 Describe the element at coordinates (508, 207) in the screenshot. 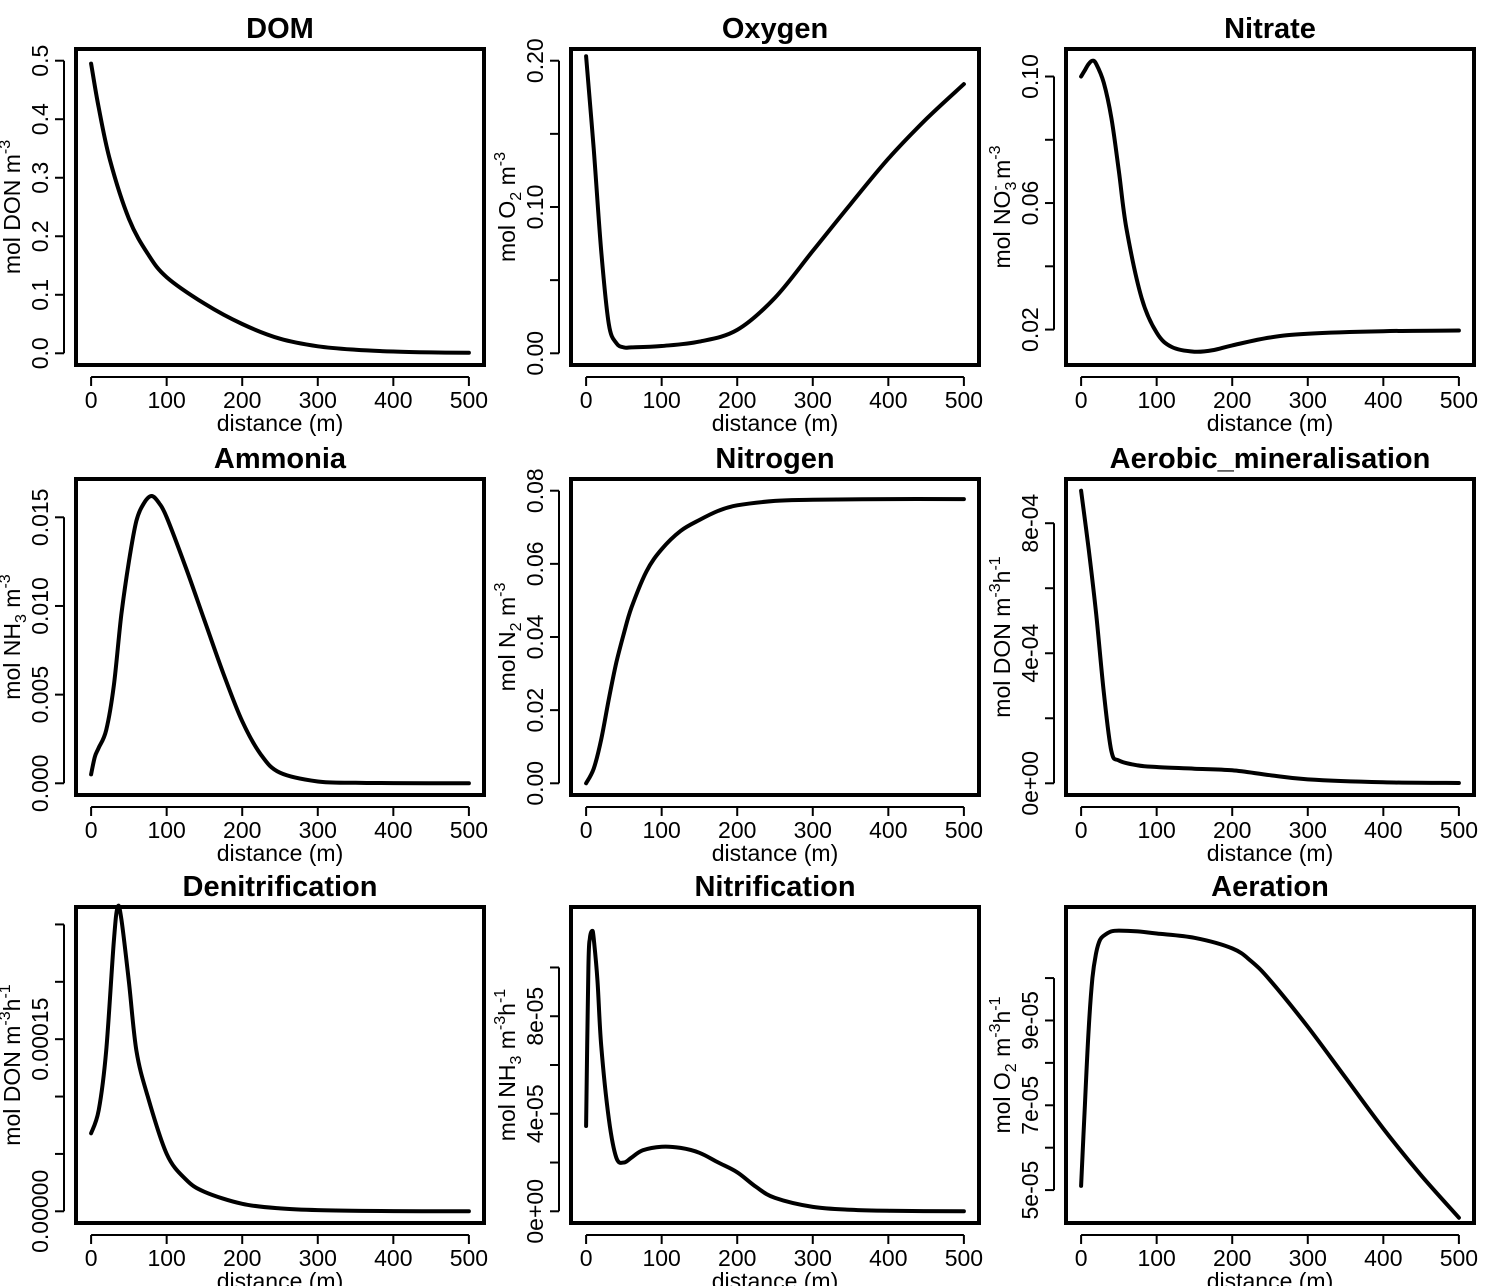

I see `y-axis-label: mol O2 m-3` at that location.